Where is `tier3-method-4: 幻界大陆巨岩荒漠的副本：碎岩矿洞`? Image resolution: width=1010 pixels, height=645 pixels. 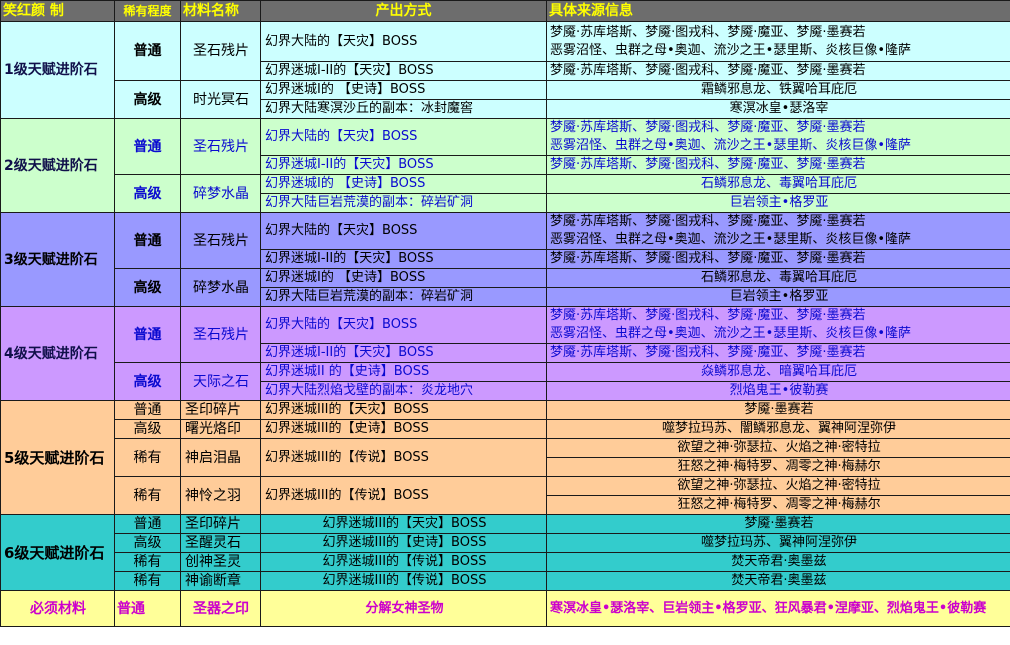 tier3-method-4: 幻界大陆巨岩荒漠的副本：碎岩矿洞 is located at coordinates (403, 297).